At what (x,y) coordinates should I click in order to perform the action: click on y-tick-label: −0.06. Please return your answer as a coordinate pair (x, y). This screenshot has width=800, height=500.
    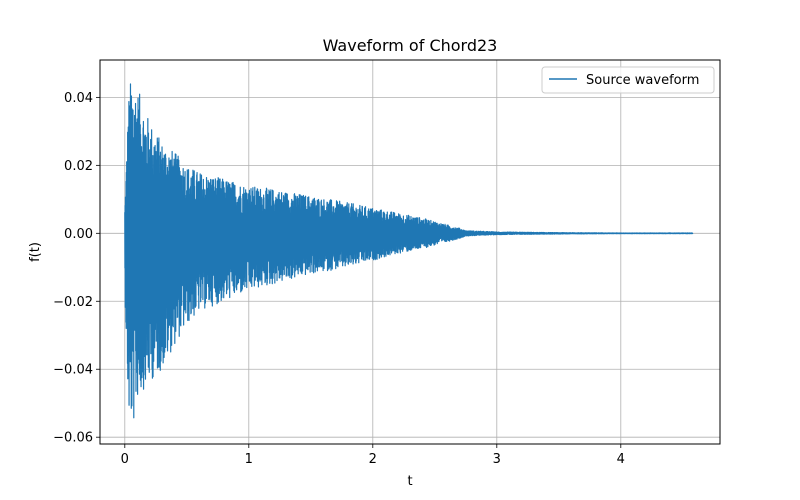
    Looking at the image, I should click on (73, 438).